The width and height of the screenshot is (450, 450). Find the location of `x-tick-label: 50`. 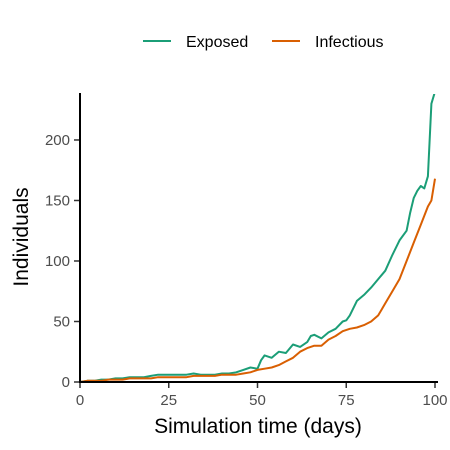

x-tick-label: 50 is located at coordinates (257, 400).